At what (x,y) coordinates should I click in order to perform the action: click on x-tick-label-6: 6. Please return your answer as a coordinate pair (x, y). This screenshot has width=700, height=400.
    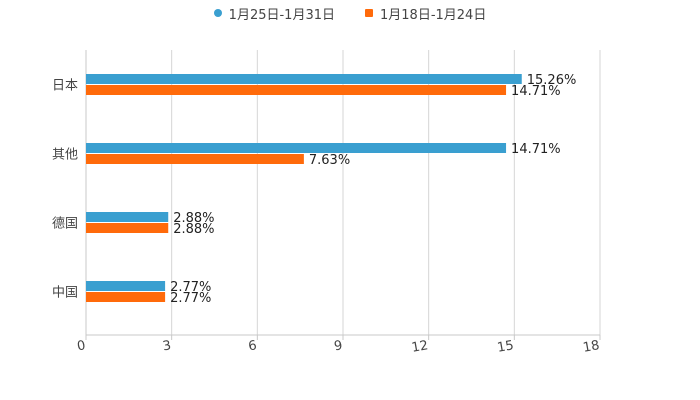
    Looking at the image, I should click on (252, 346).